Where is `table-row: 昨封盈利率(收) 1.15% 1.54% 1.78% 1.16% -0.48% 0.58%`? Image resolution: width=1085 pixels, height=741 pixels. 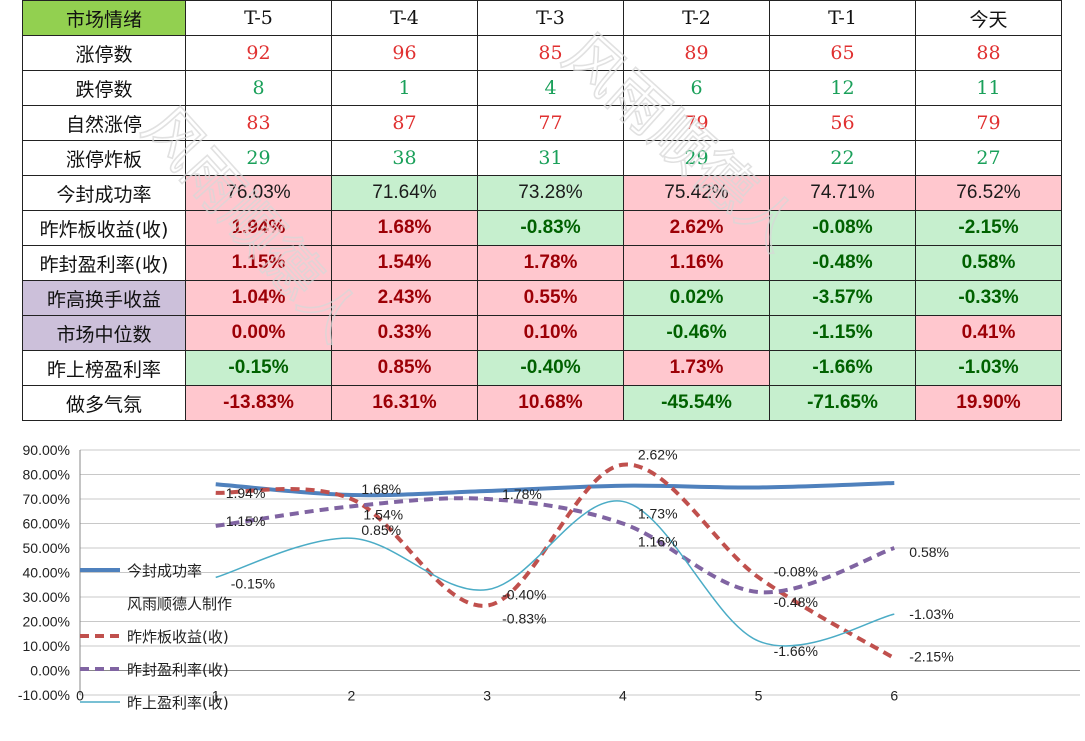
table-row: 昨封盈利率(收) 1.15% 1.54% 1.78% 1.16% -0.48% 0.58% is located at coordinates (542, 263).